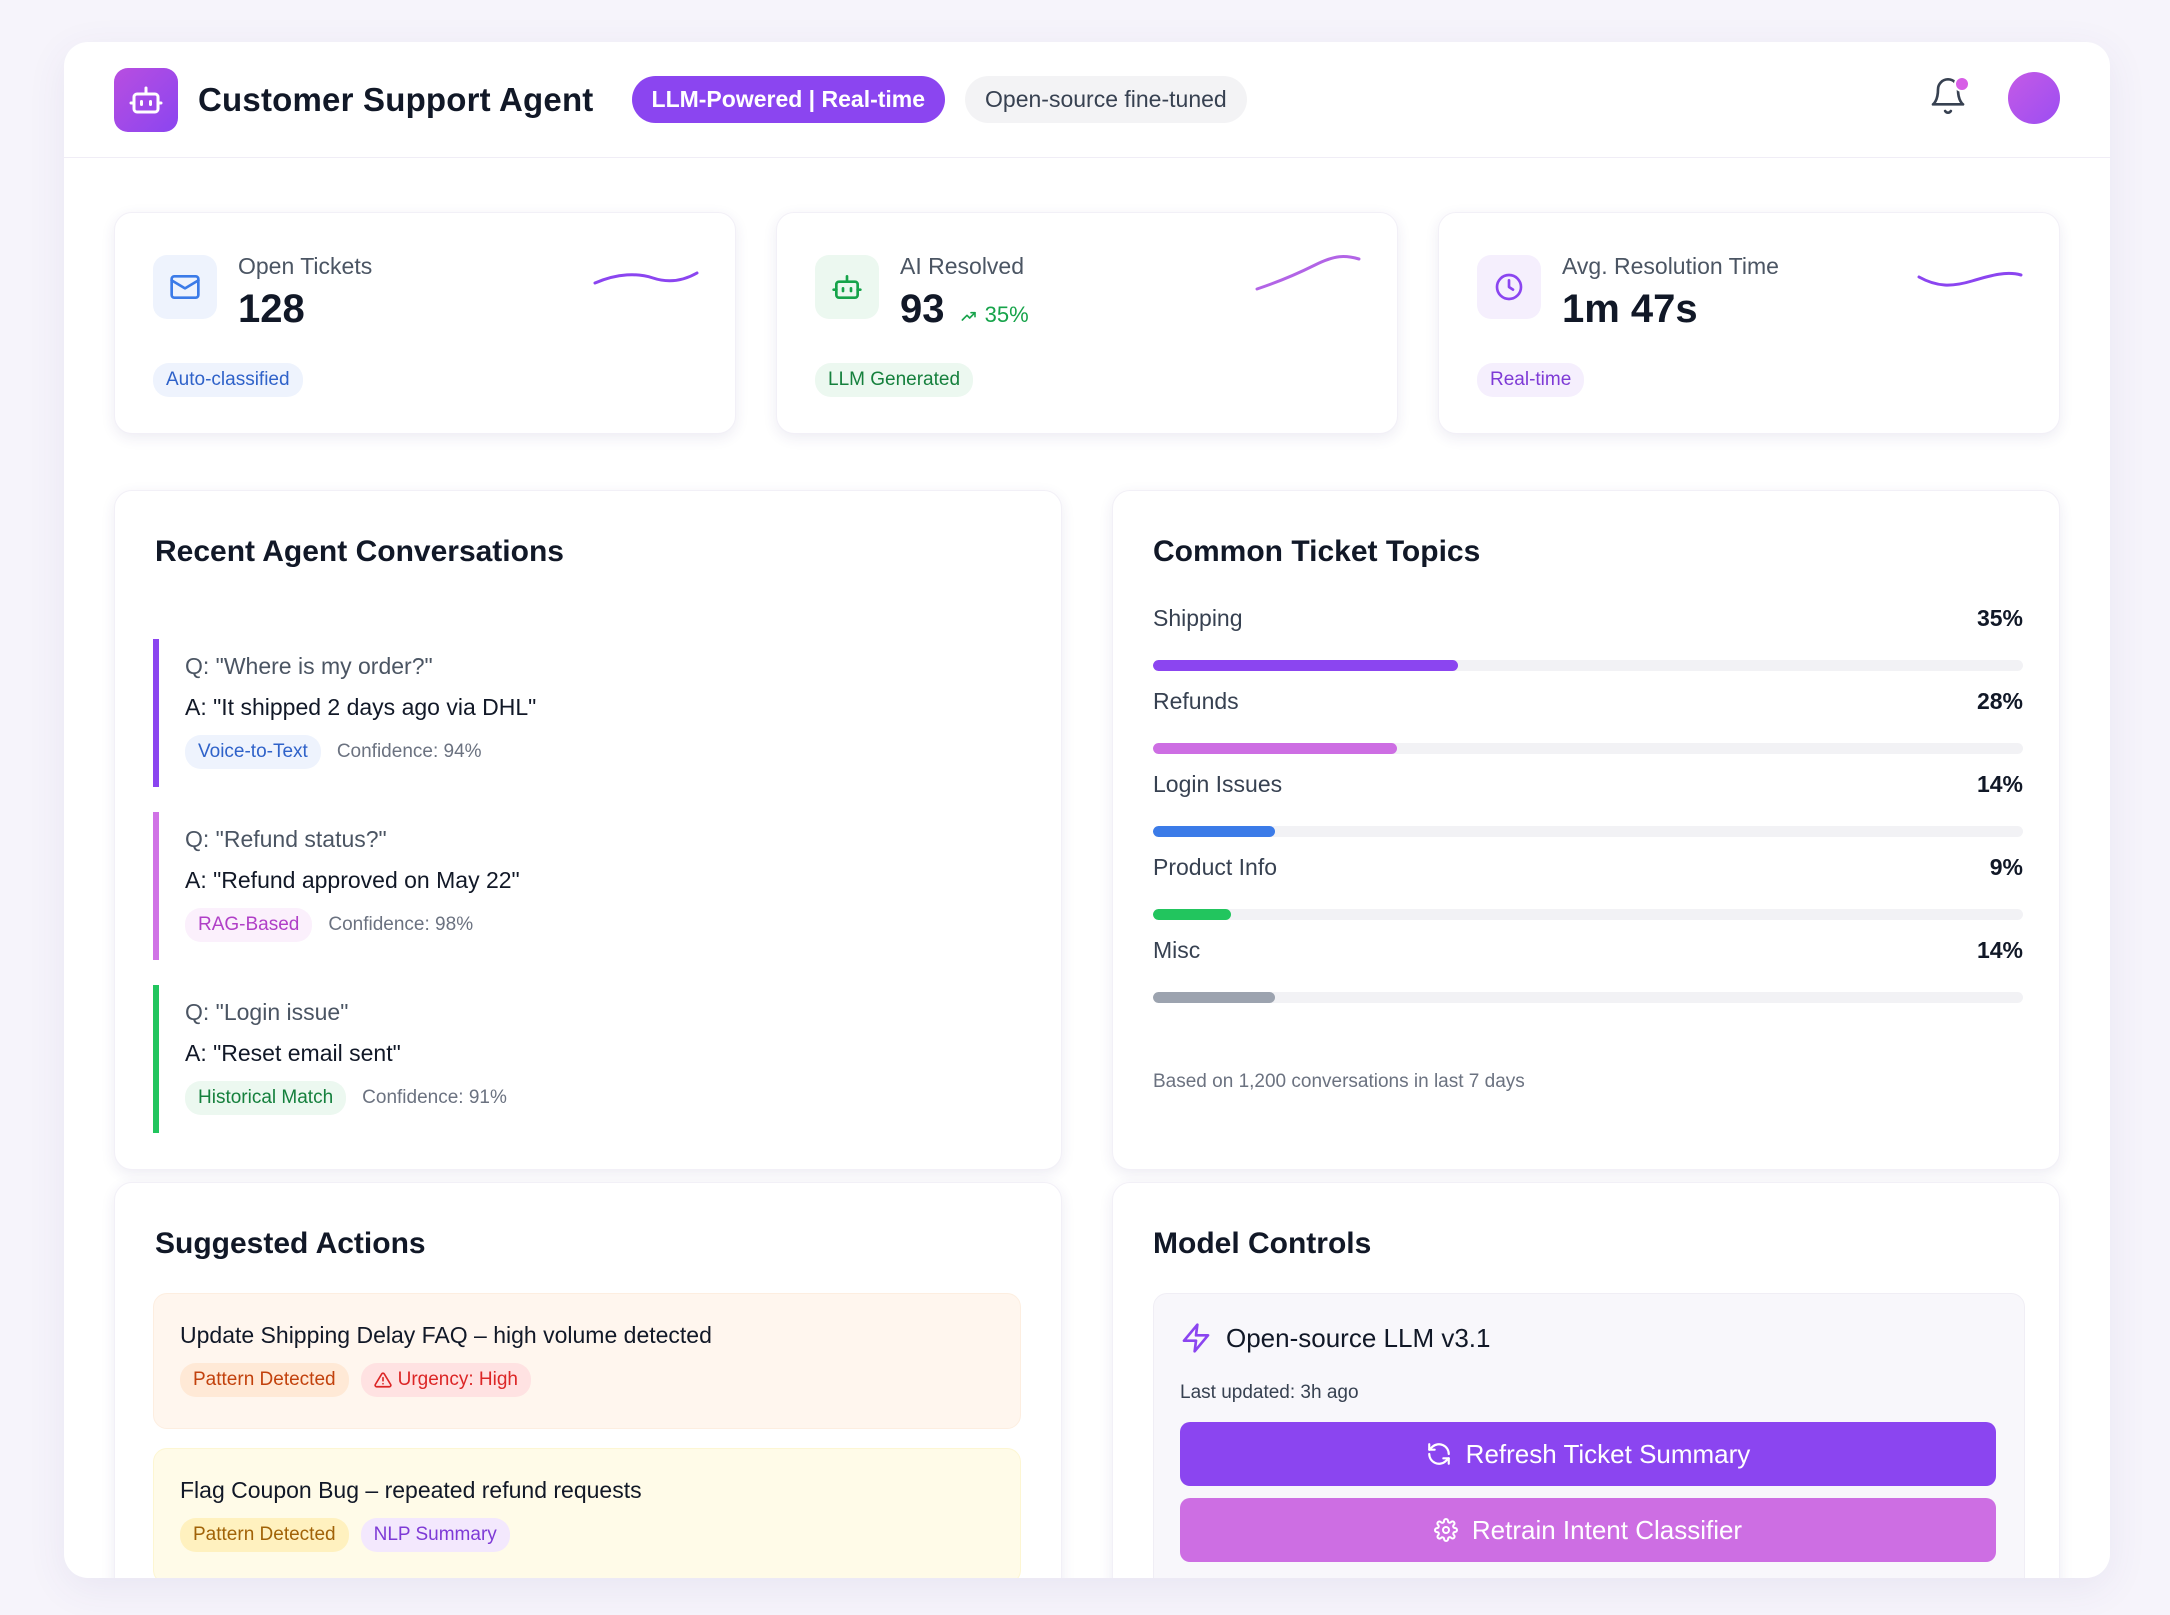  I want to click on confidence-label: Confidence: 94%, so click(409, 751).